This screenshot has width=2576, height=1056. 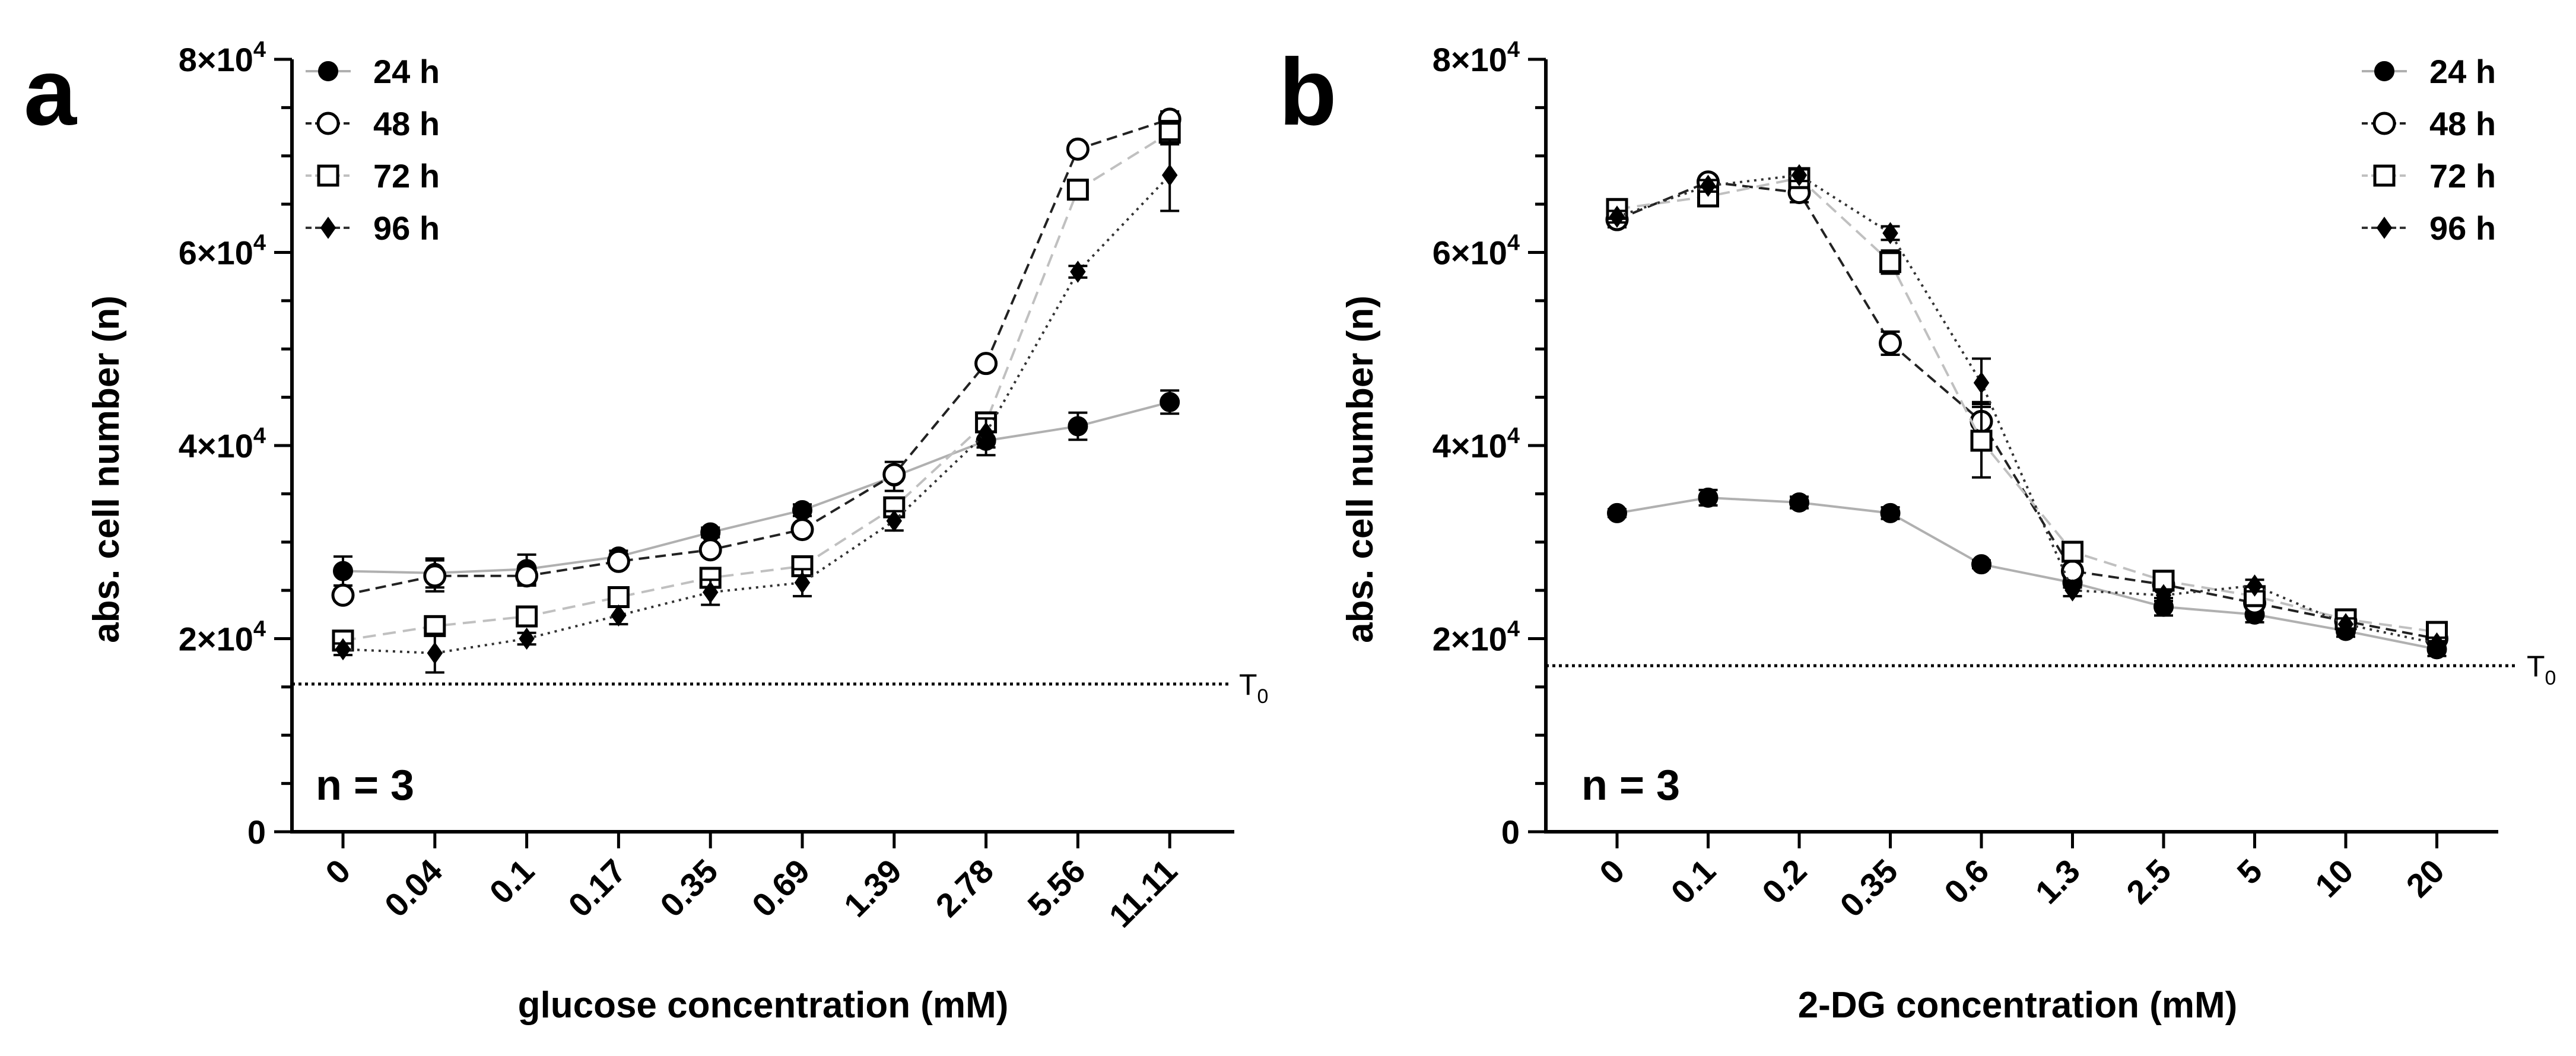 What do you see at coordinates (51, 92) in the screenshot?
I see `panel-letter: a` at bounding box center [51, 92].